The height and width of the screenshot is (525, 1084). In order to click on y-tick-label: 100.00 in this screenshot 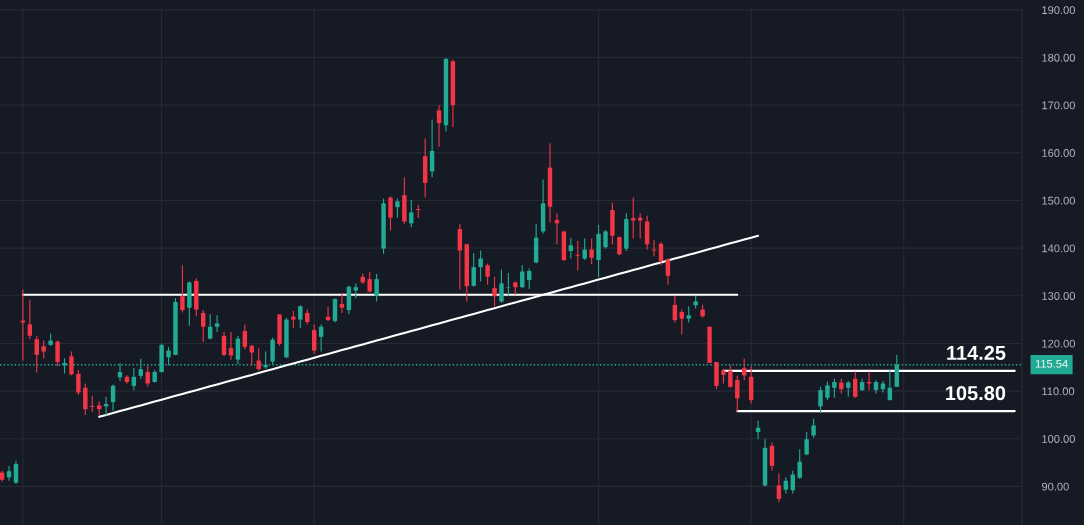, I will do `click(1058, 439)`.